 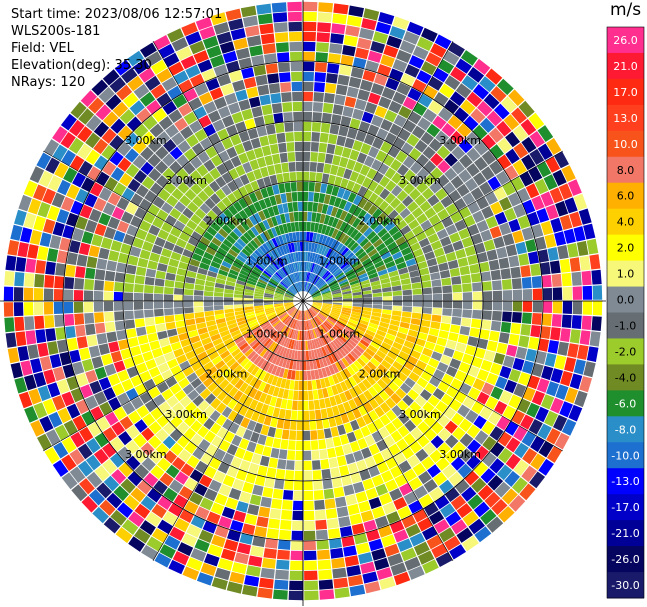 I want to click on colorbar-tick-label: 17.0, so click(x=625, y=92).